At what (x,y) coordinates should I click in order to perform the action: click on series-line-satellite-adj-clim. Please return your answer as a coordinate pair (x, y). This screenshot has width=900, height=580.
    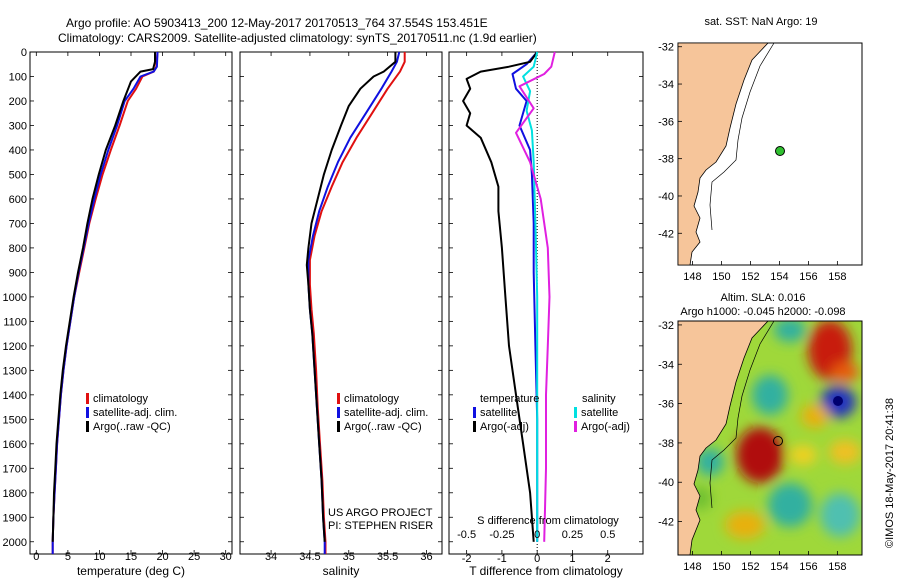
    Looking at the image, I should click on (105, 302).